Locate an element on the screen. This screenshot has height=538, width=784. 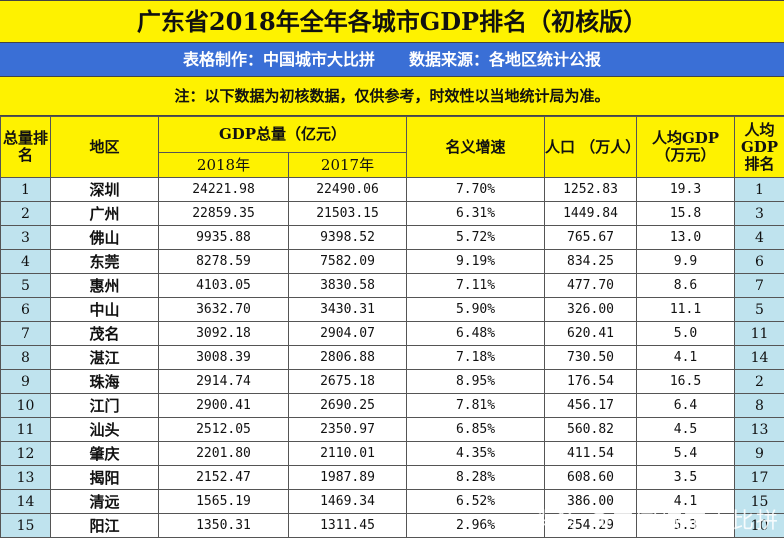
cell-rank: 6 is located at coordinates (26, 310).